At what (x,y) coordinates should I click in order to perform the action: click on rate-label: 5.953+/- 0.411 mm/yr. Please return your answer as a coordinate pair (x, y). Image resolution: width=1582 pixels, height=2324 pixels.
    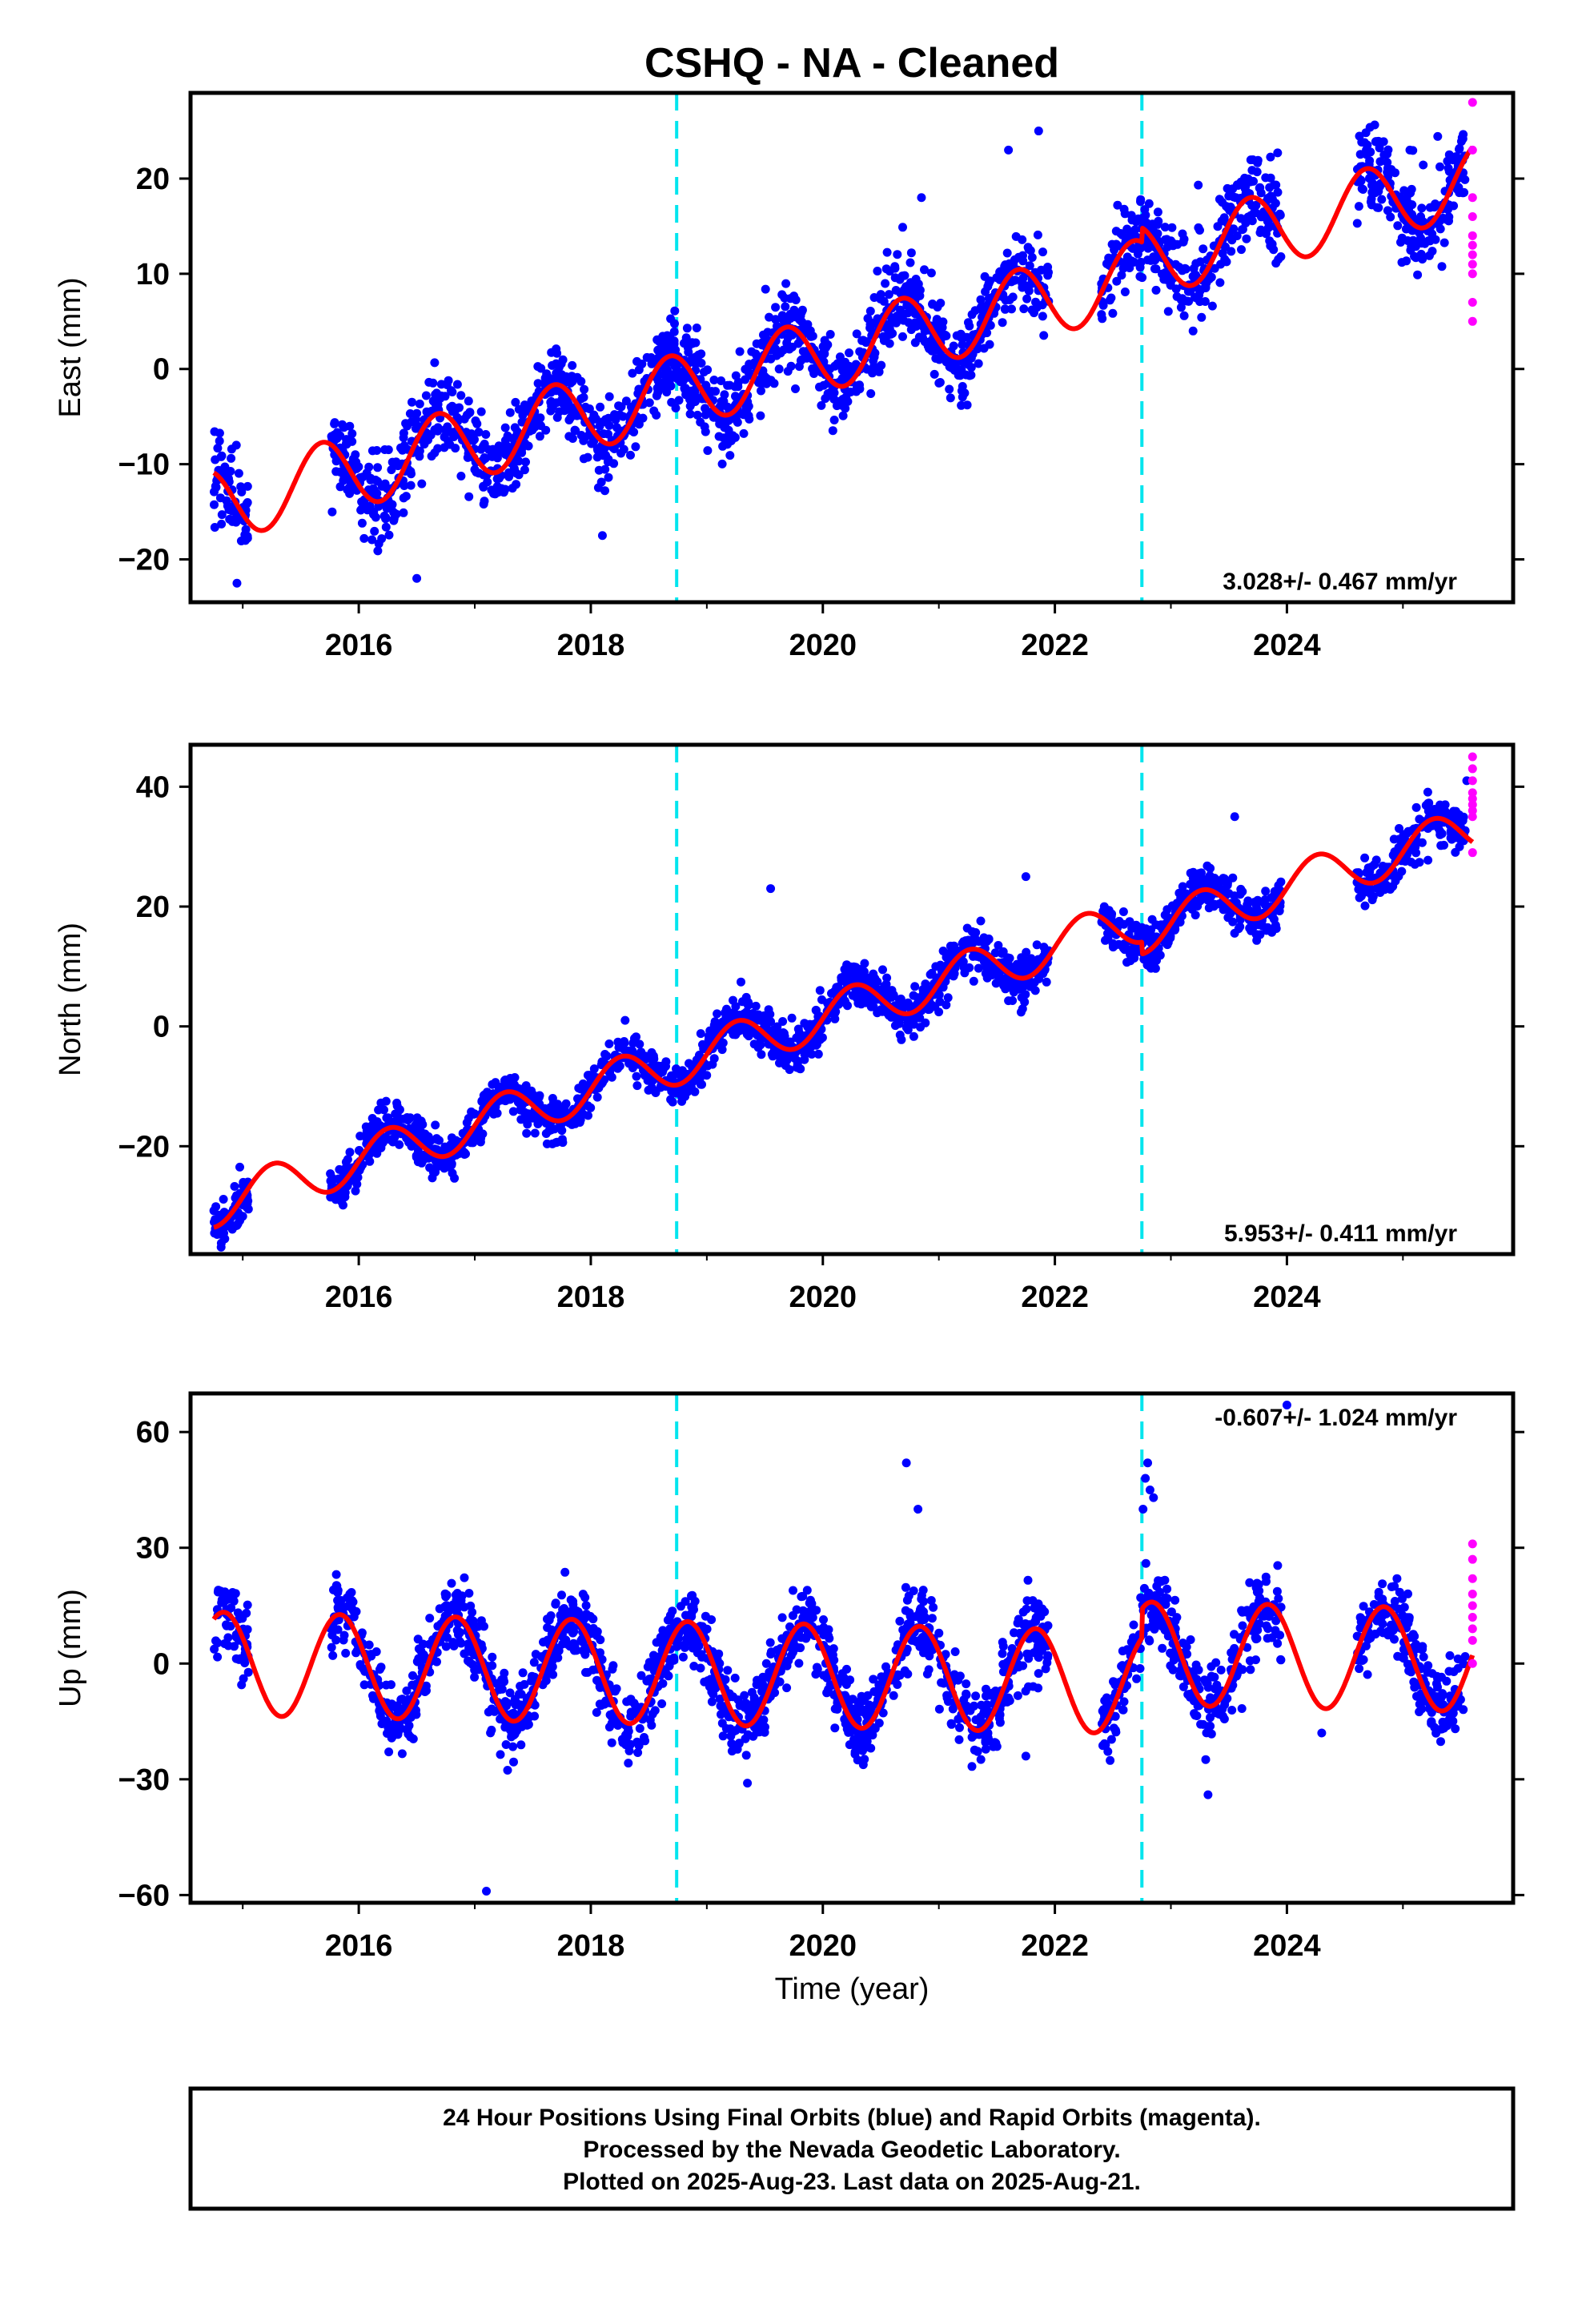
    Looking at the image, I should click on (1340, 1233).